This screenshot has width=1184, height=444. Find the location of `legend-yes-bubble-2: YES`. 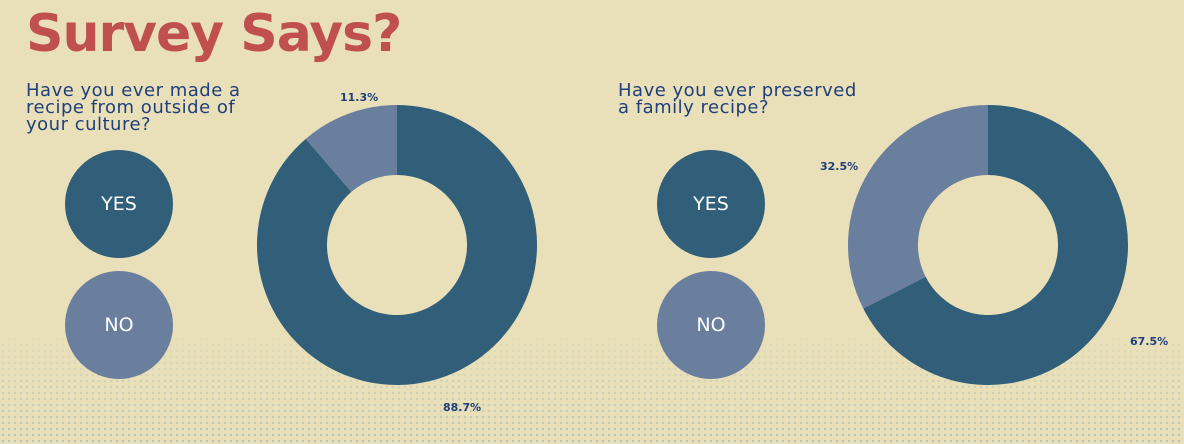

legend-yes-bubble-2: YES is located at coordinates (711, 204).